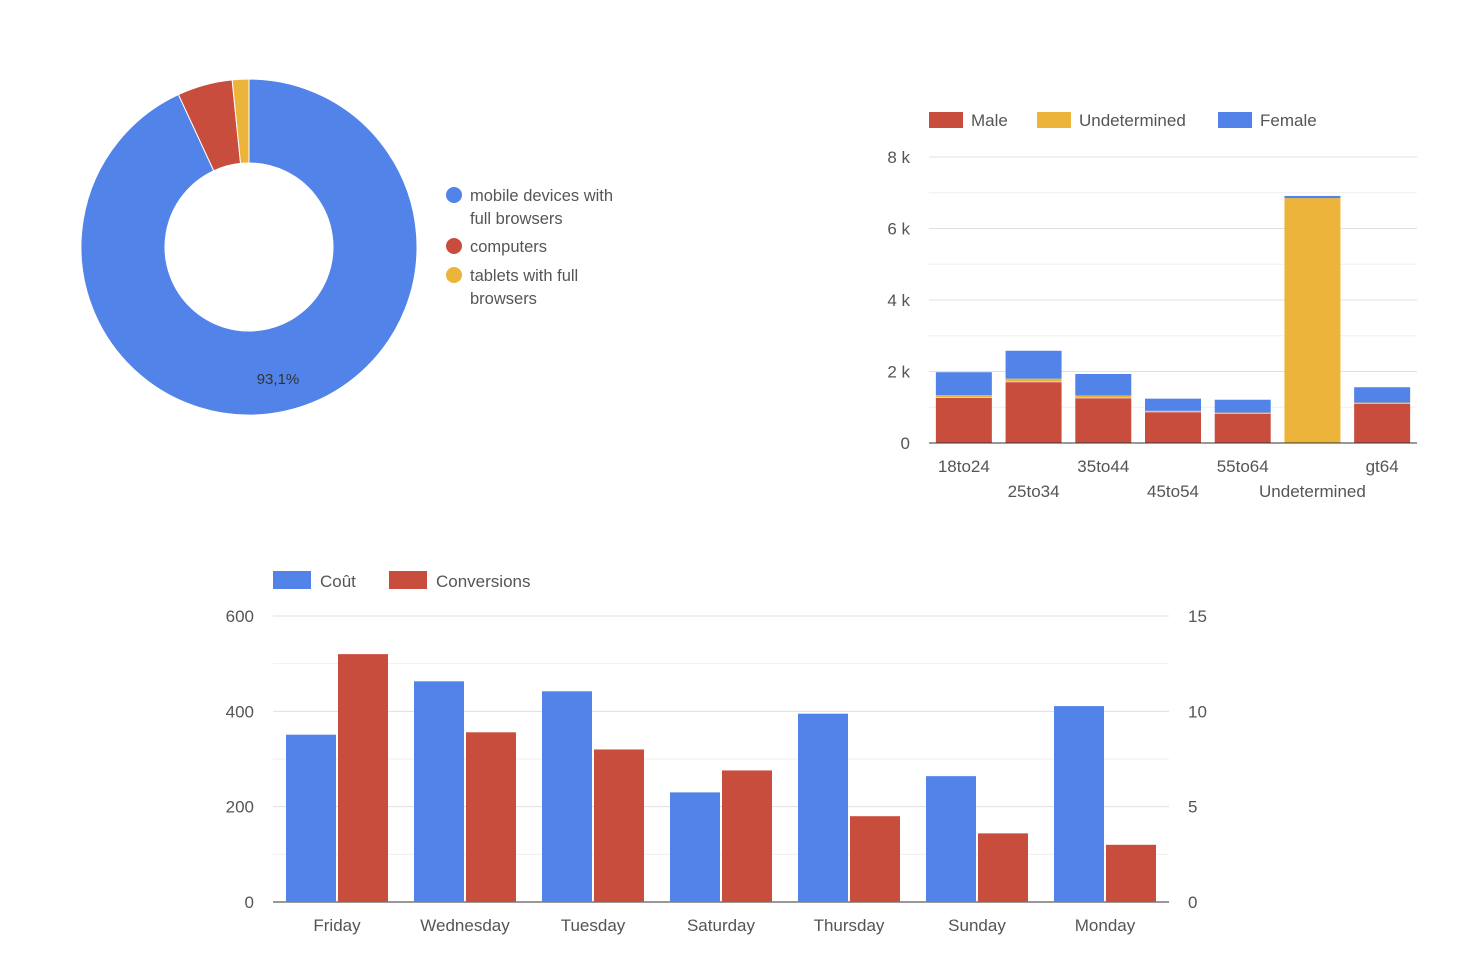  What do you see at coordinates (337, 925) in the screenshot?
I see `x-tick-label: Friday` at bounding box center [337, 925].